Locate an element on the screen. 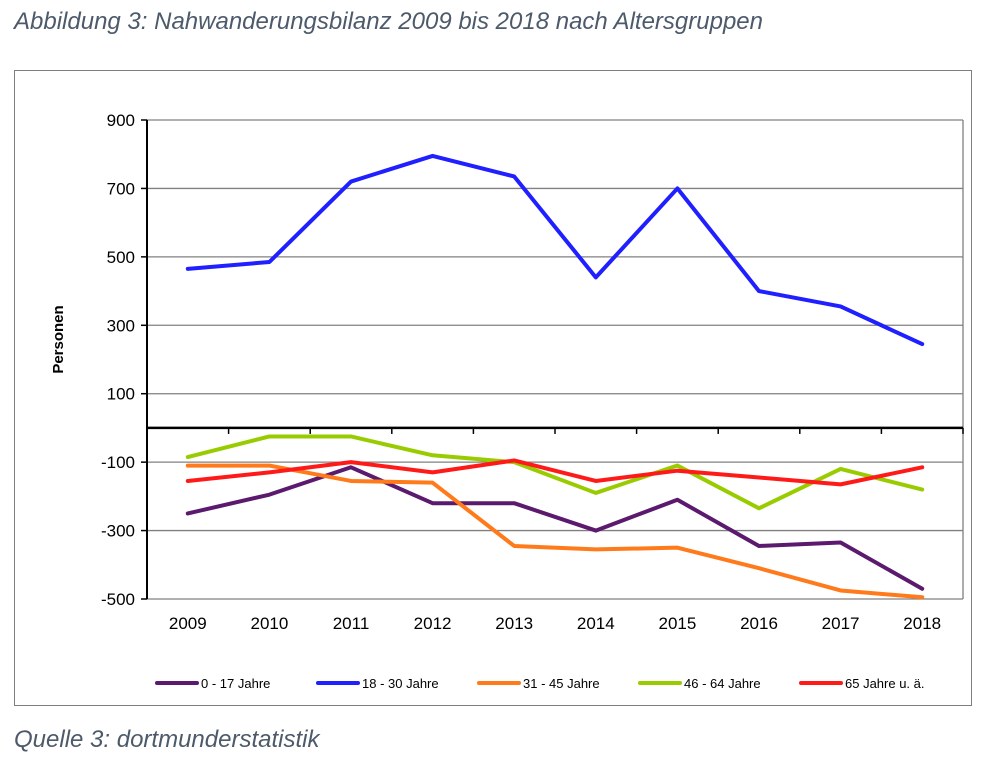 This screenshot has height=766, width=1000. x-tick-label: 2018 is located at coordinates (922, 623).